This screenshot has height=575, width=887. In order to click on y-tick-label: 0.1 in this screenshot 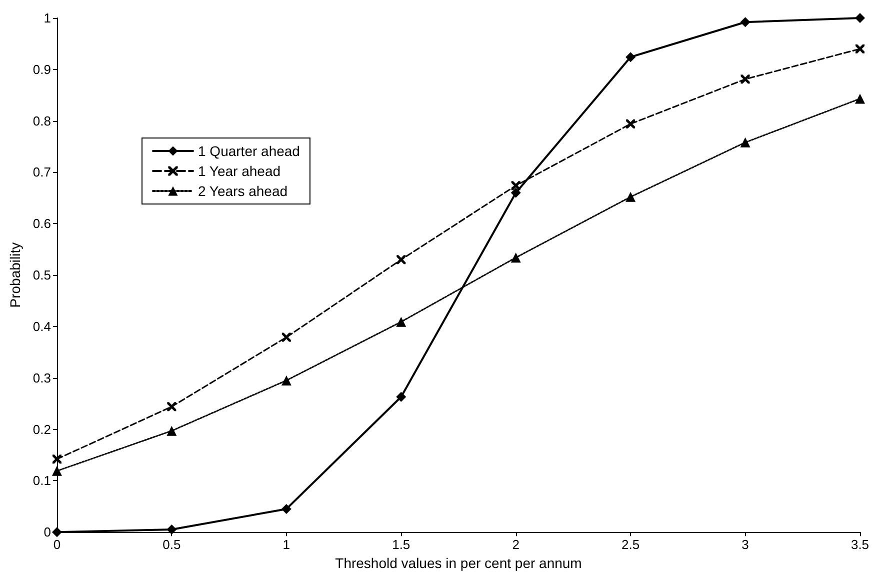, I will do `click(41, 480)`.